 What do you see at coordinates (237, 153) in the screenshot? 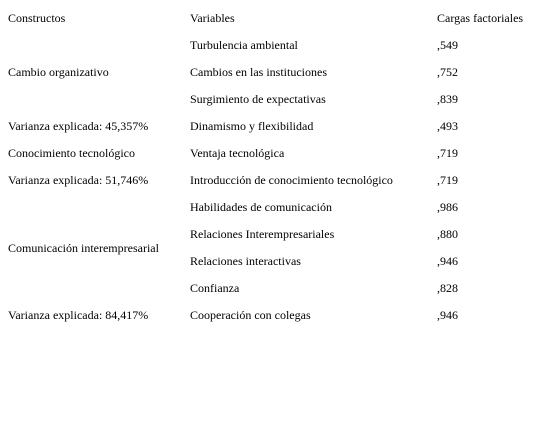
I see `variable: Ventaja tecnológica` at bounding box center [237, 153].